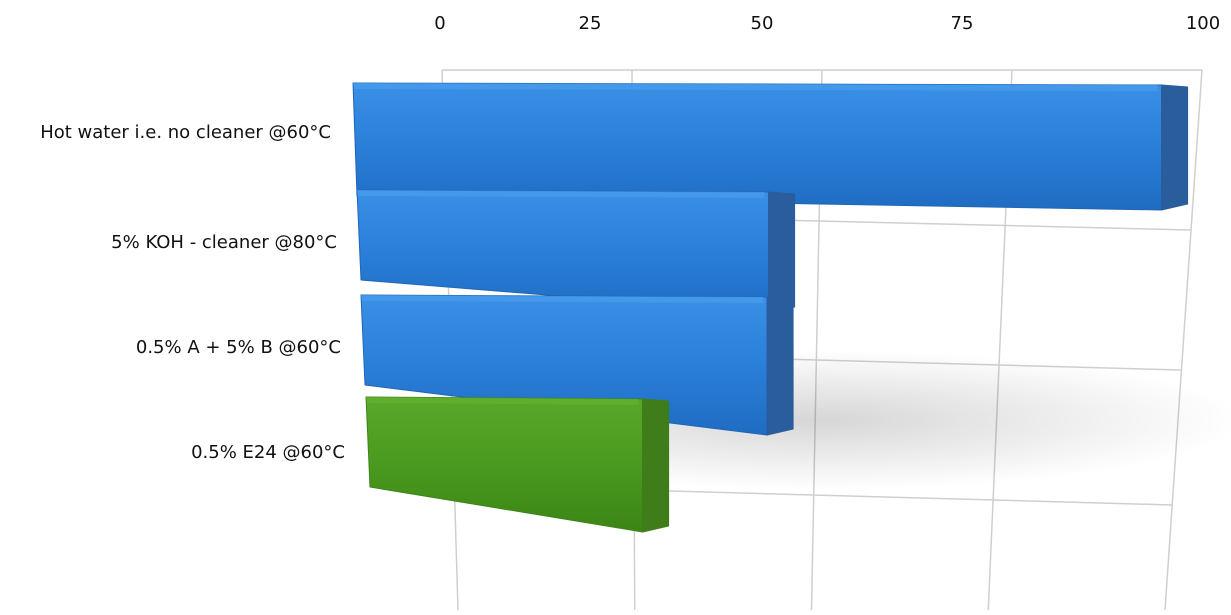  I want to click on tick-label: 75, so click(962, 23).